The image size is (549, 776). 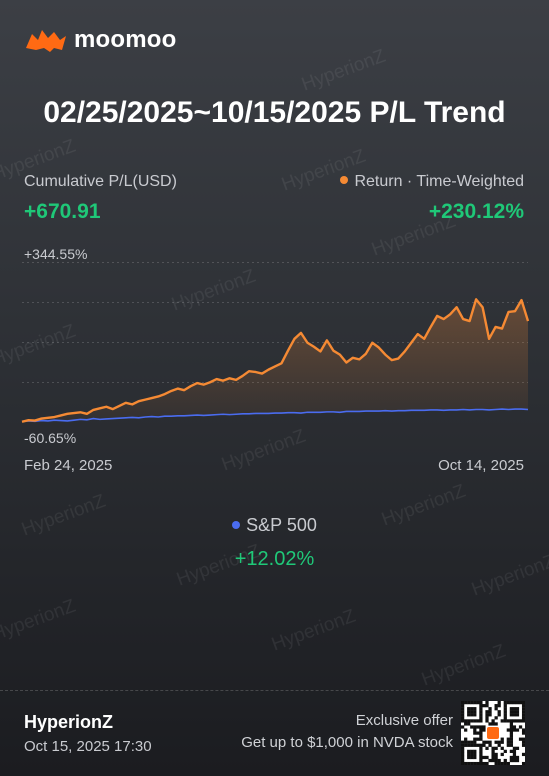 What do you see at coordinates (439, 181) in the screenshot?
I see `return-label-text: Return · Time-Weighted` at bounding box center [439, 181].